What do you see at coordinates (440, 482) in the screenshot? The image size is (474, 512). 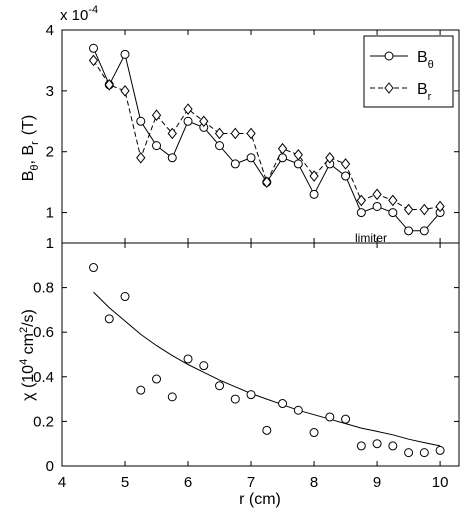 I see `x-tick-label-6: 10` at bounding box center [440, 482].